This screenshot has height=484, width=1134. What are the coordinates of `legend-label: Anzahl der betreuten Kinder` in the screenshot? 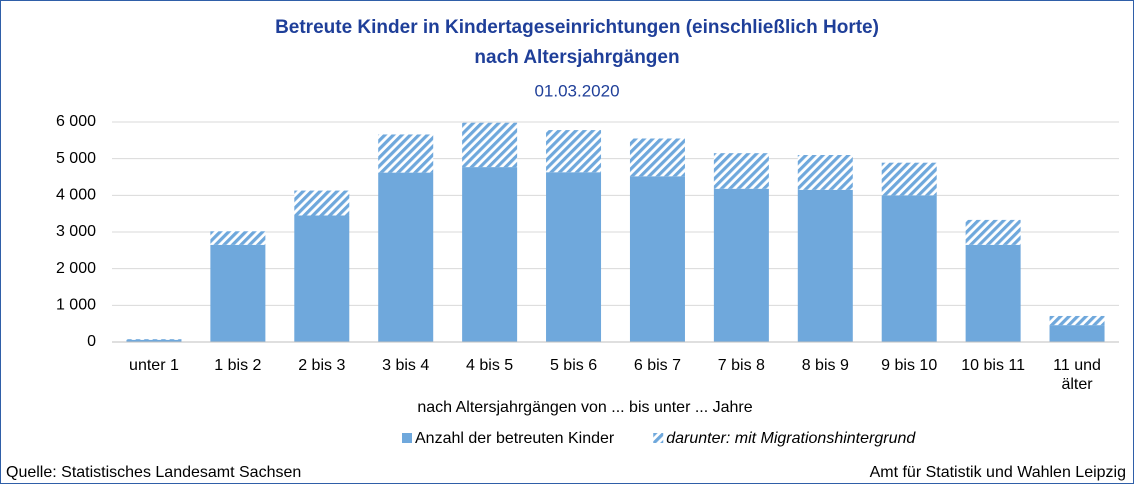 It's located at (515, 438).